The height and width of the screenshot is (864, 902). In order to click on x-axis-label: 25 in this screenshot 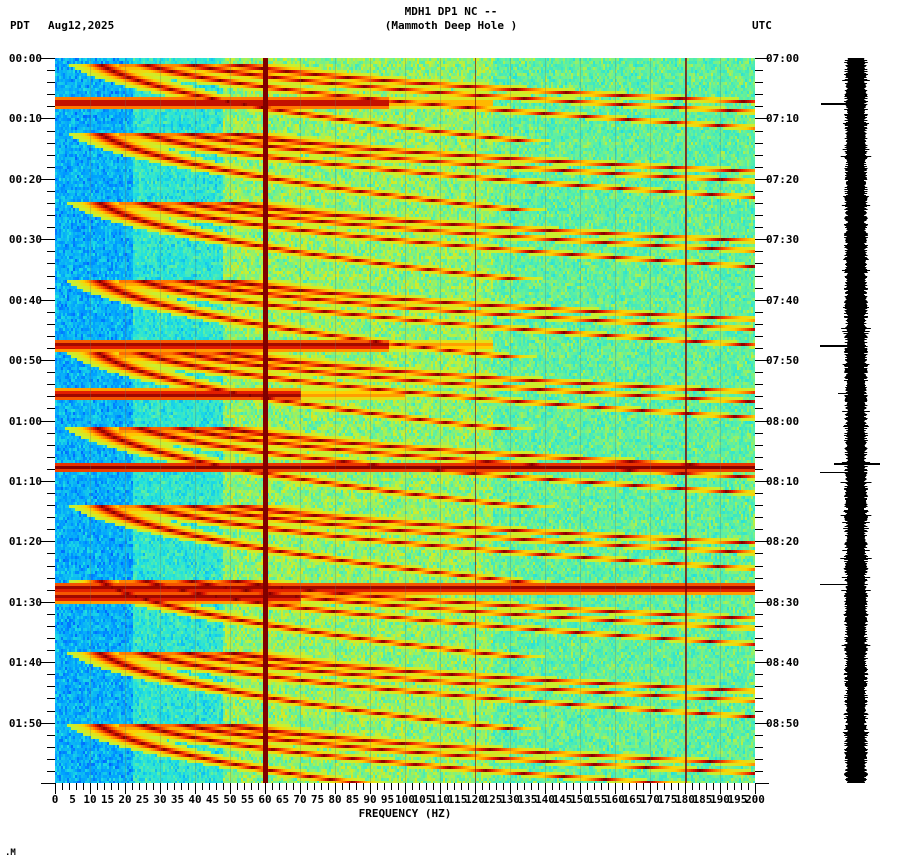, I will do `click(142, 799)`.